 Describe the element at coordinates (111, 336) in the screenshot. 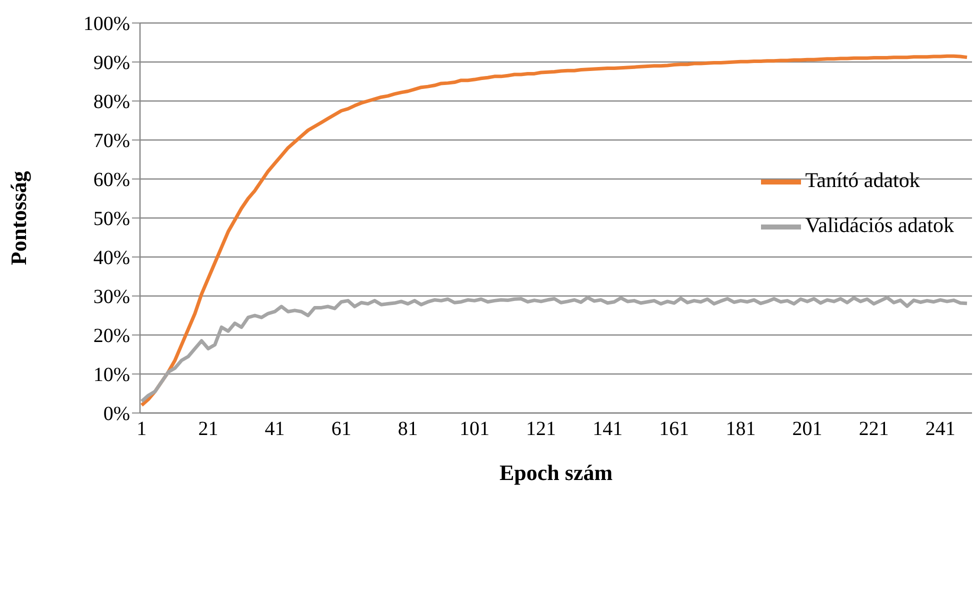

I see `y-tick-label: 20%` at that location.